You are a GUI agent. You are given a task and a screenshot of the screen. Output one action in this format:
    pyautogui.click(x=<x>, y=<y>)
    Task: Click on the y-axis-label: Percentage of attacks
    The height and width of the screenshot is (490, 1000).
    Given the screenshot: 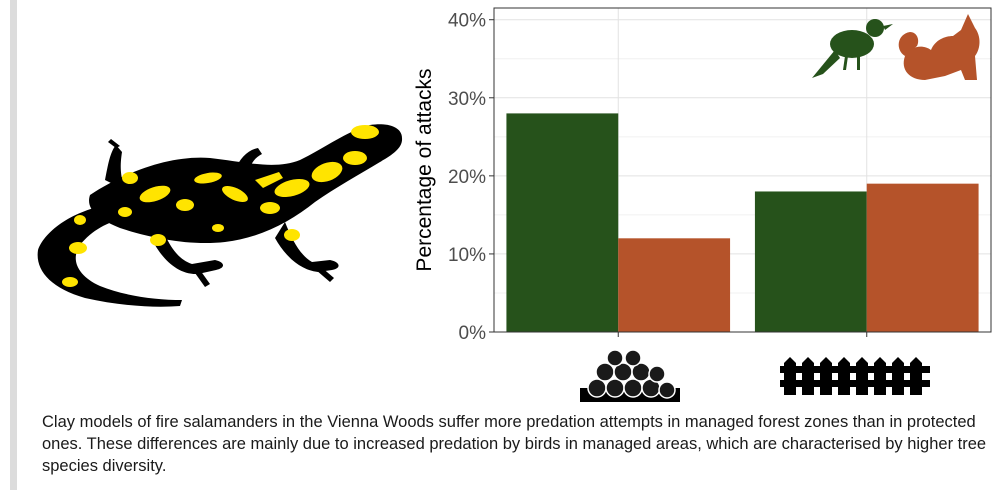 What is the action you would take?
    pyautogui.click(x=424, y=169)
    